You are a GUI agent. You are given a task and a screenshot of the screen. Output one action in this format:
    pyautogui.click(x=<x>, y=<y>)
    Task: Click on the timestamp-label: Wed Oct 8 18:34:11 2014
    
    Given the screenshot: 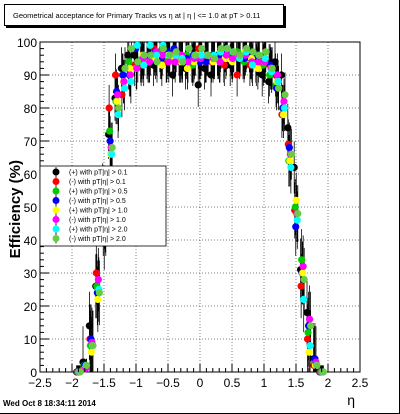 What is the action you would take?
    pyautogui.click(x=49, y=403)
    